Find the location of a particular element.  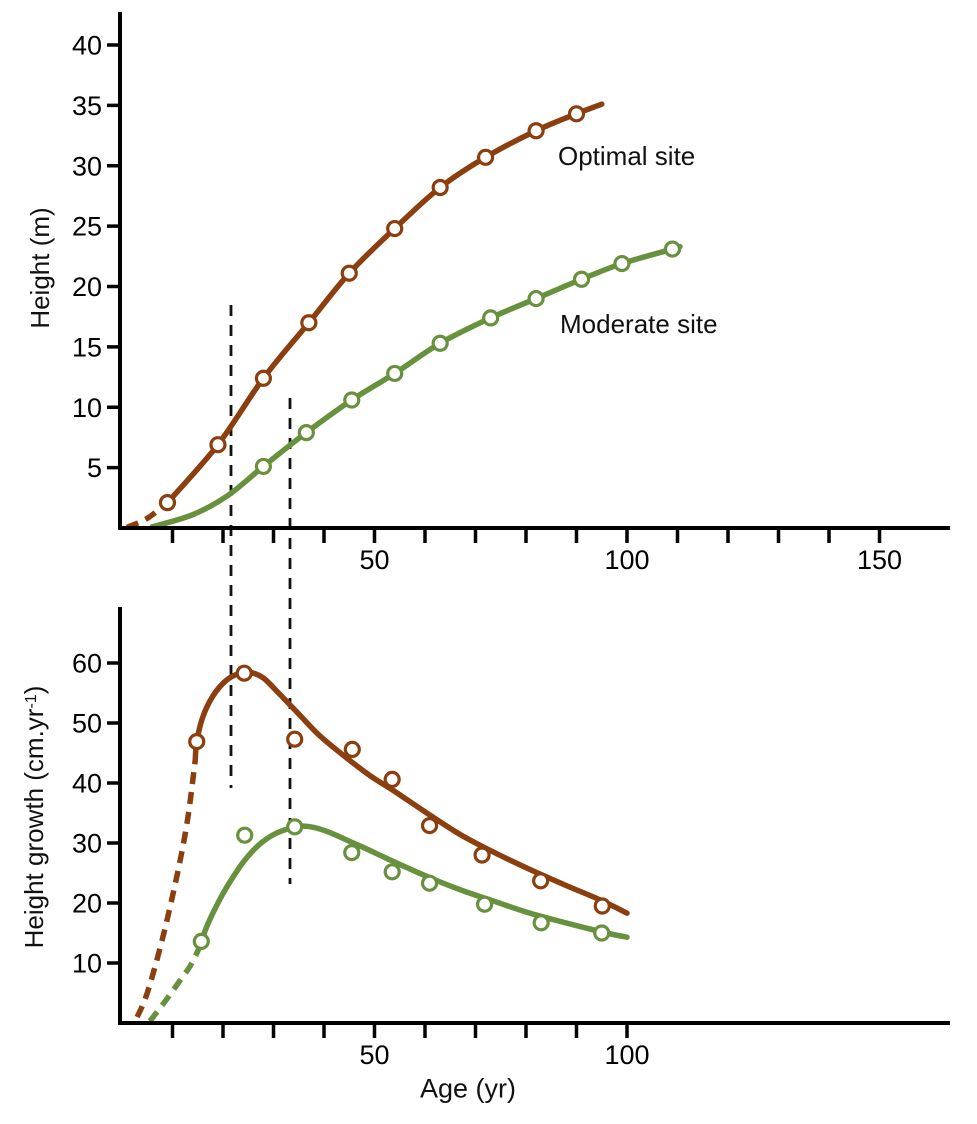

bottom-optimal-site-curve is located at coordinates (411, 792).